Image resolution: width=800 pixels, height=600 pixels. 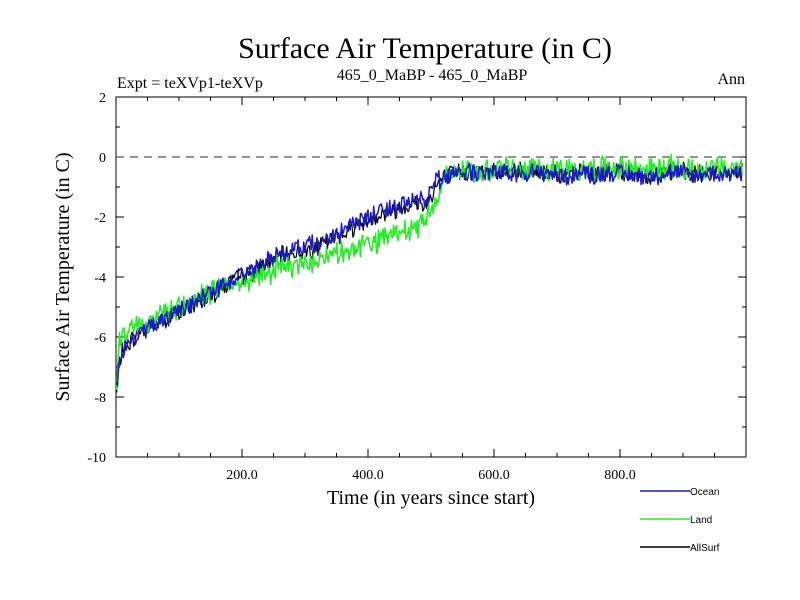 What do you see at coordinates (100, 398) in the screenshot?
I see `y-tick-label: -8` at bounding box center [100, 398].